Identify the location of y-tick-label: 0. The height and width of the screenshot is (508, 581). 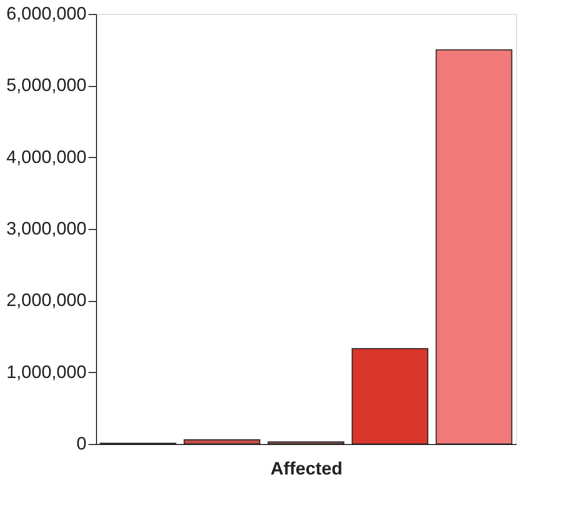
(81, 444).